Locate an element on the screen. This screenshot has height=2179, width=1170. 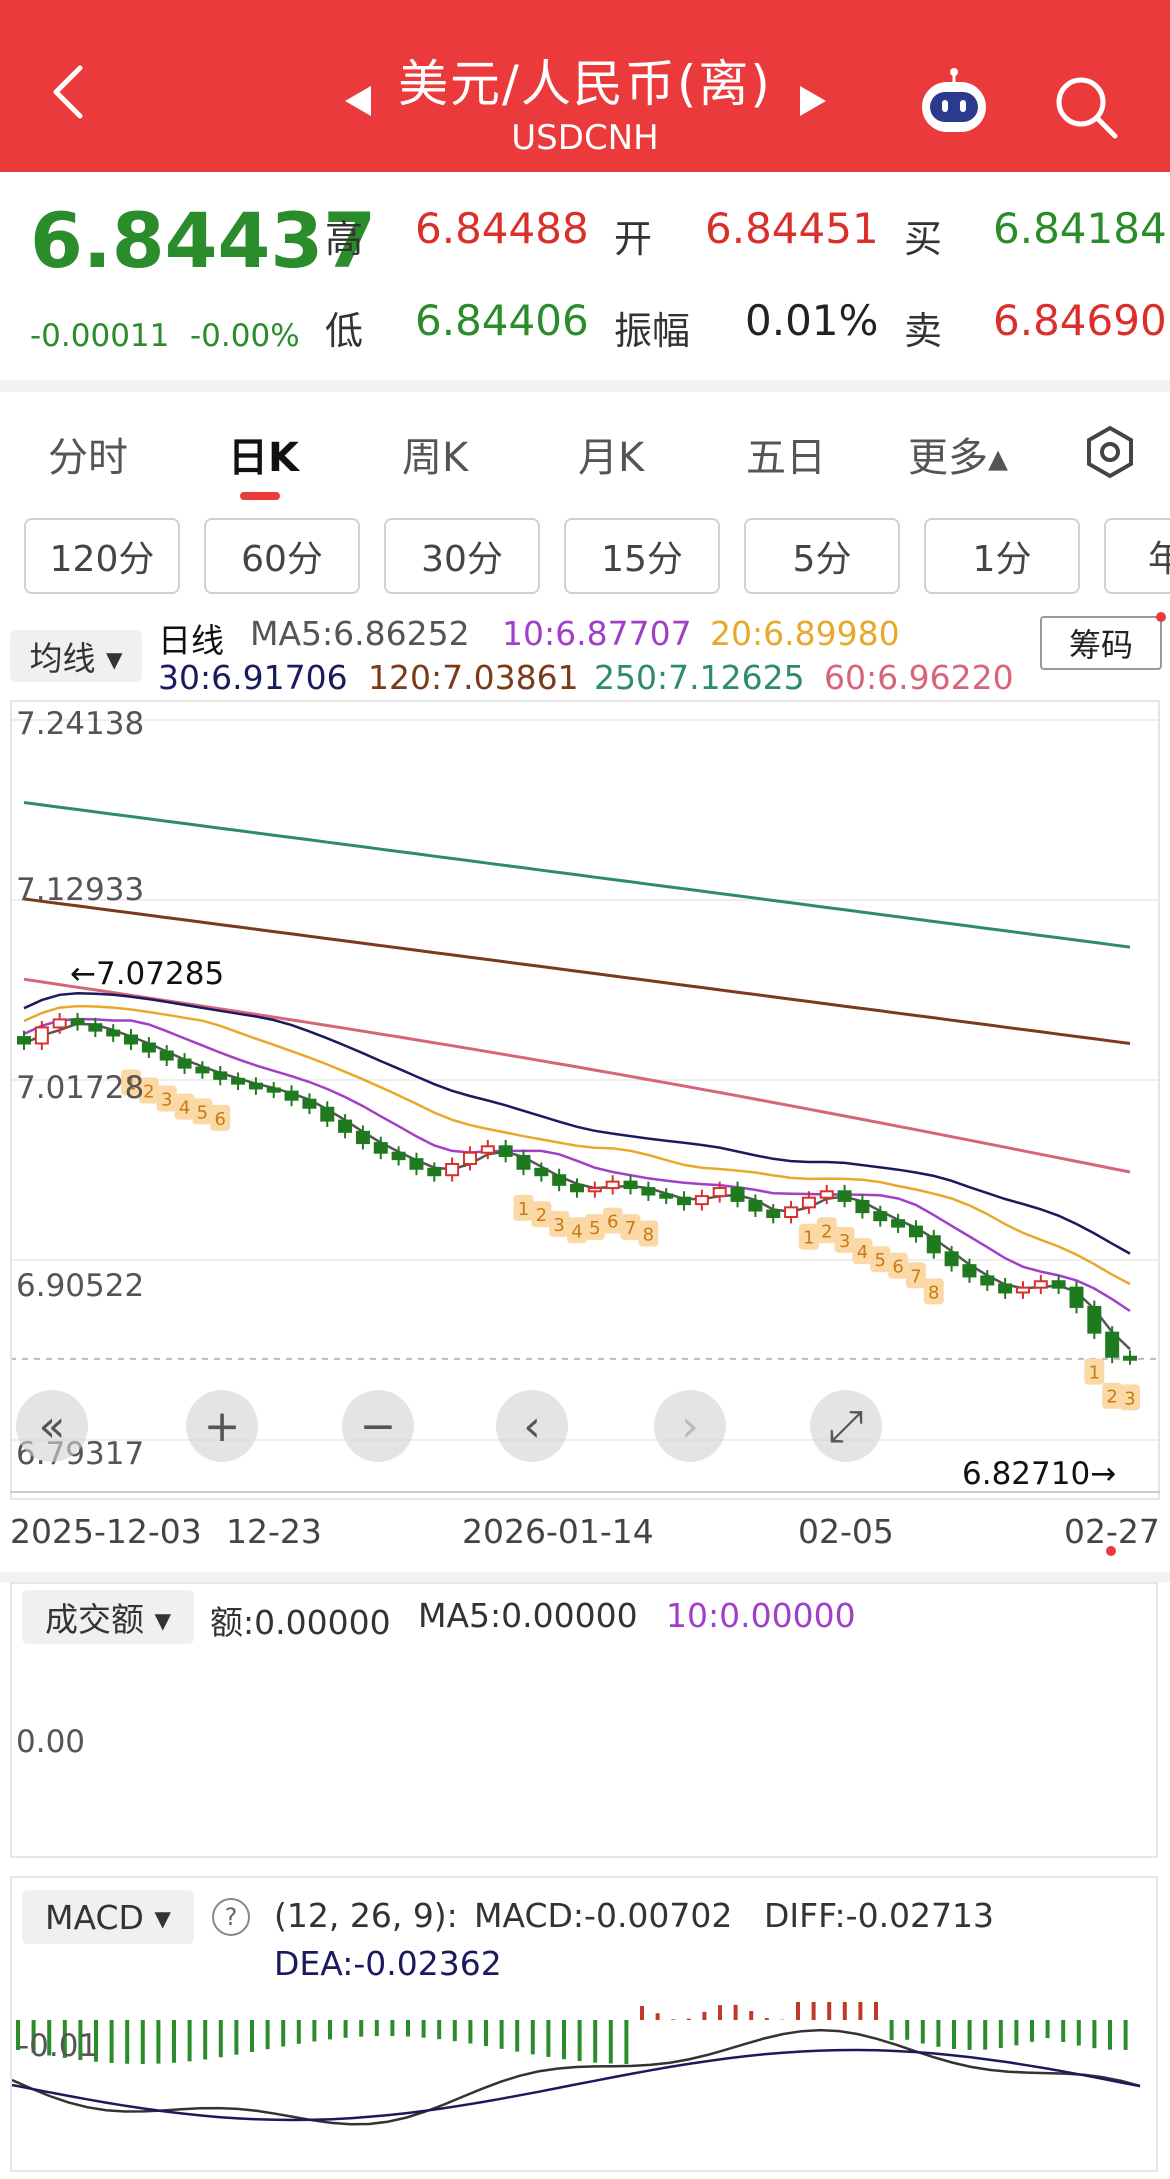
interval-15m: 15分 is located at coordinates (642, 556).